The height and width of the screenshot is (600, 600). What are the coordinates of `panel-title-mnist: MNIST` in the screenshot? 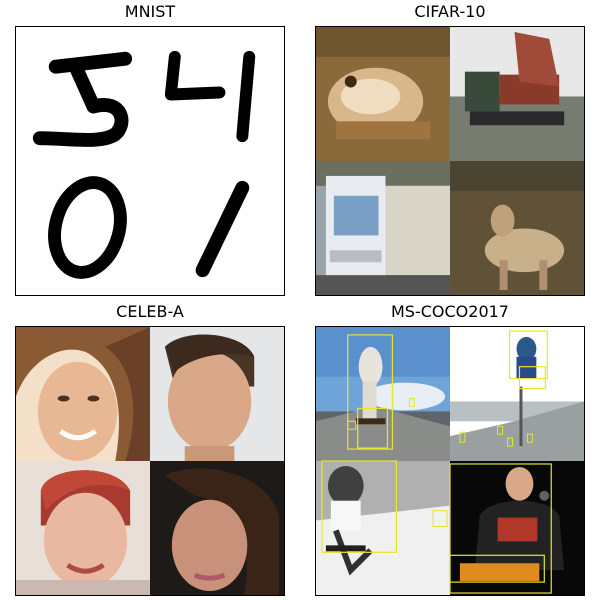 It's located at (150, 11).